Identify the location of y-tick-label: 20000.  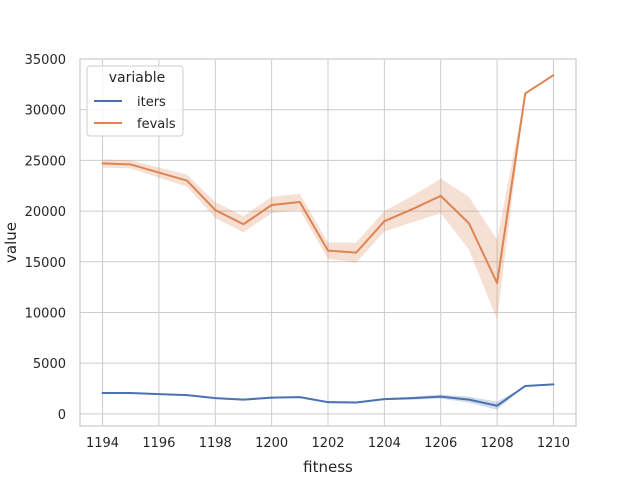
(45, 212).